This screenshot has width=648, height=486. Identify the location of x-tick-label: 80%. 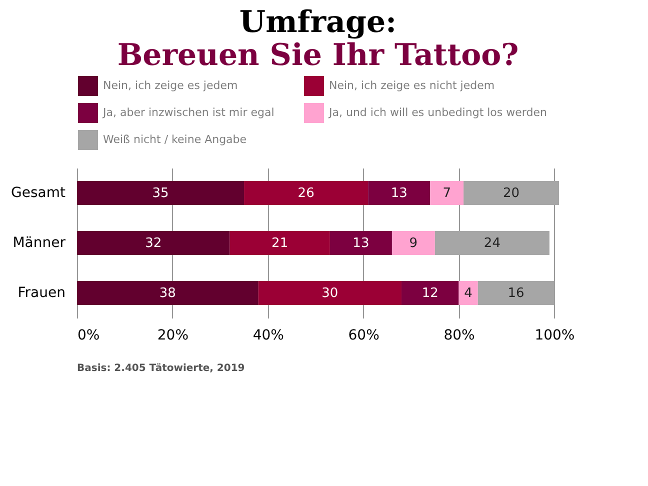
(459, 336).